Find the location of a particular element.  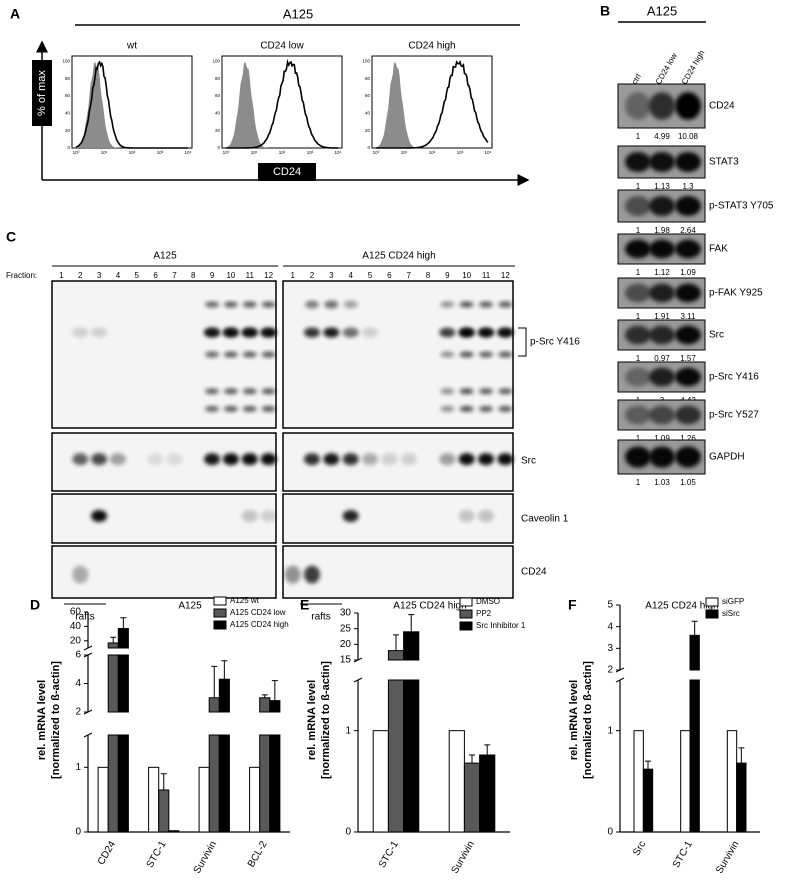

quantification: 2.64 is located at coordinates (688, 230).